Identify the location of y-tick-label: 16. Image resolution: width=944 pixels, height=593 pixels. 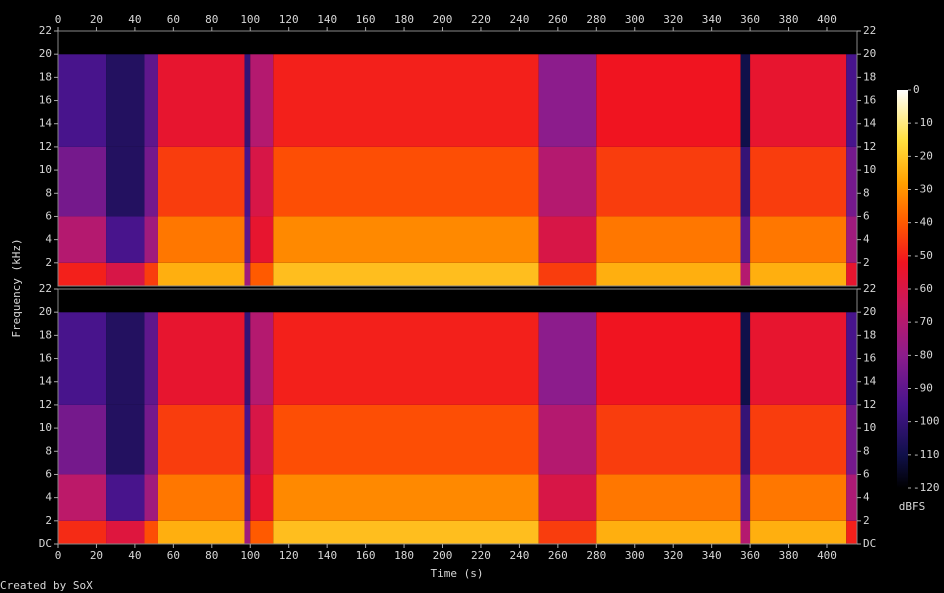
(45, 100).